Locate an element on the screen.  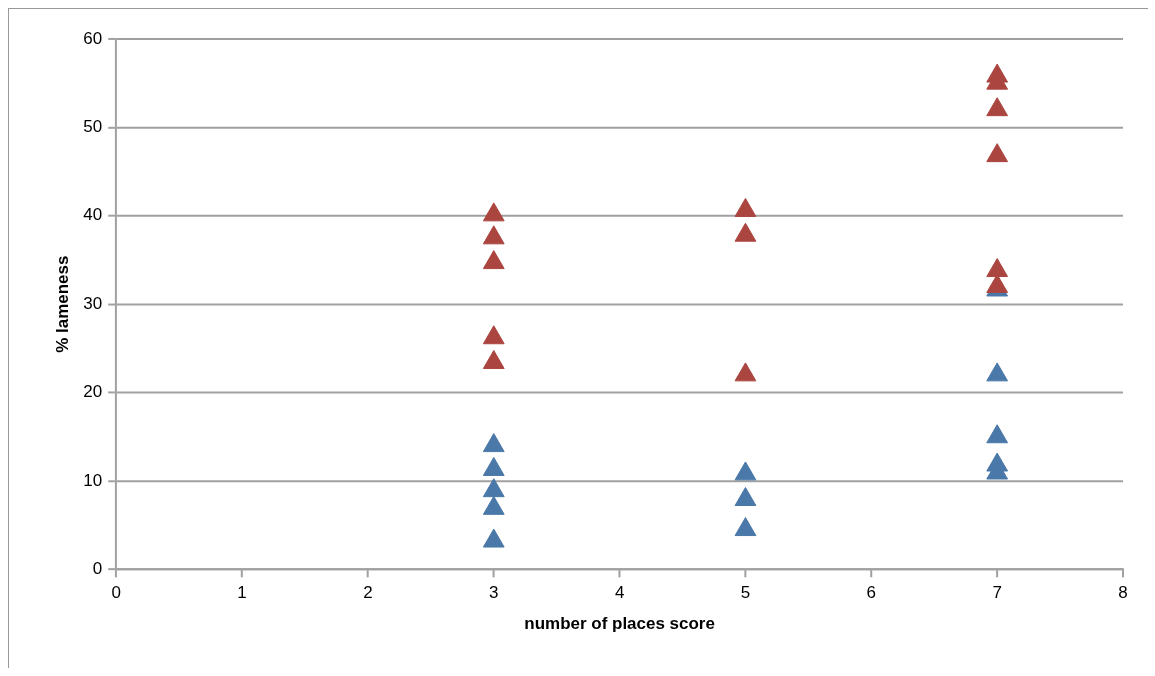
x-tick-label: 3 is located at coordinates (494, 593).